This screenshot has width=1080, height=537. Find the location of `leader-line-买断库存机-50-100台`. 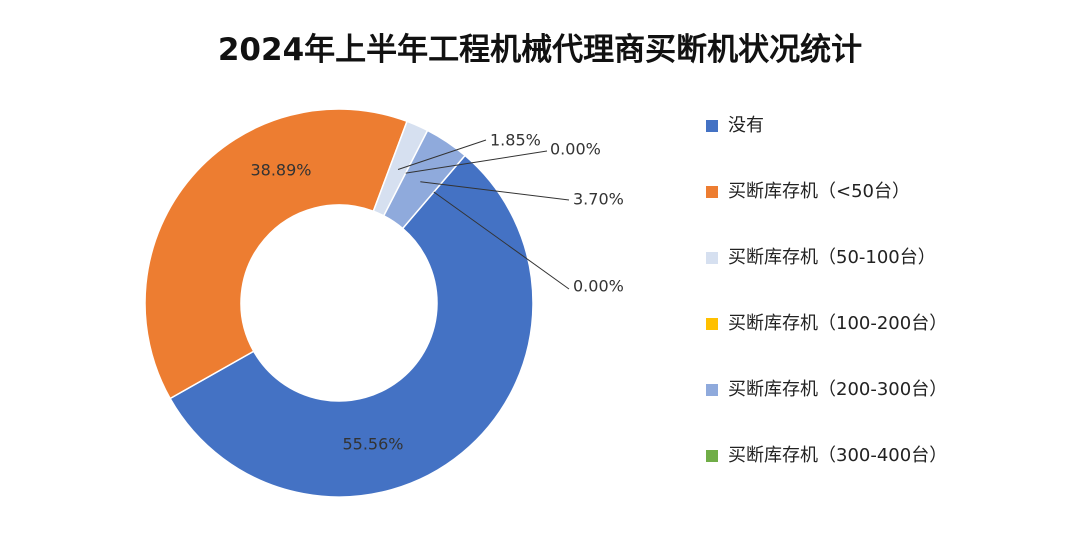

leader-line-买断库存机-50-100台 is located at coordinates (442, 154).